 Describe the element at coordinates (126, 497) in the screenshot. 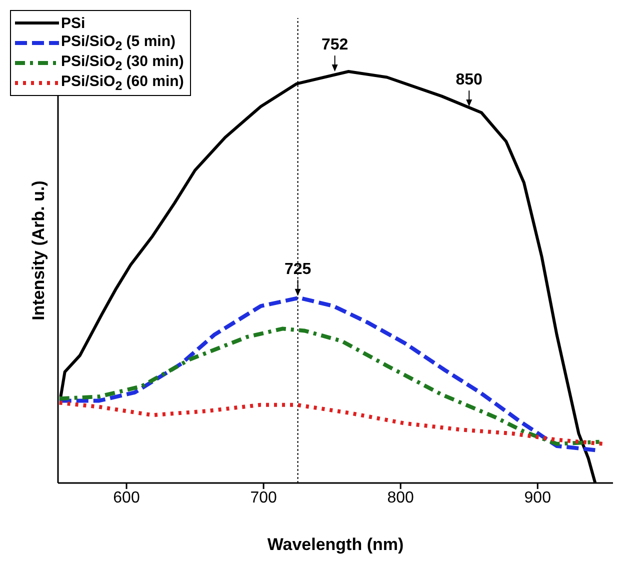

I see `x-tick-label: 600` at that location.